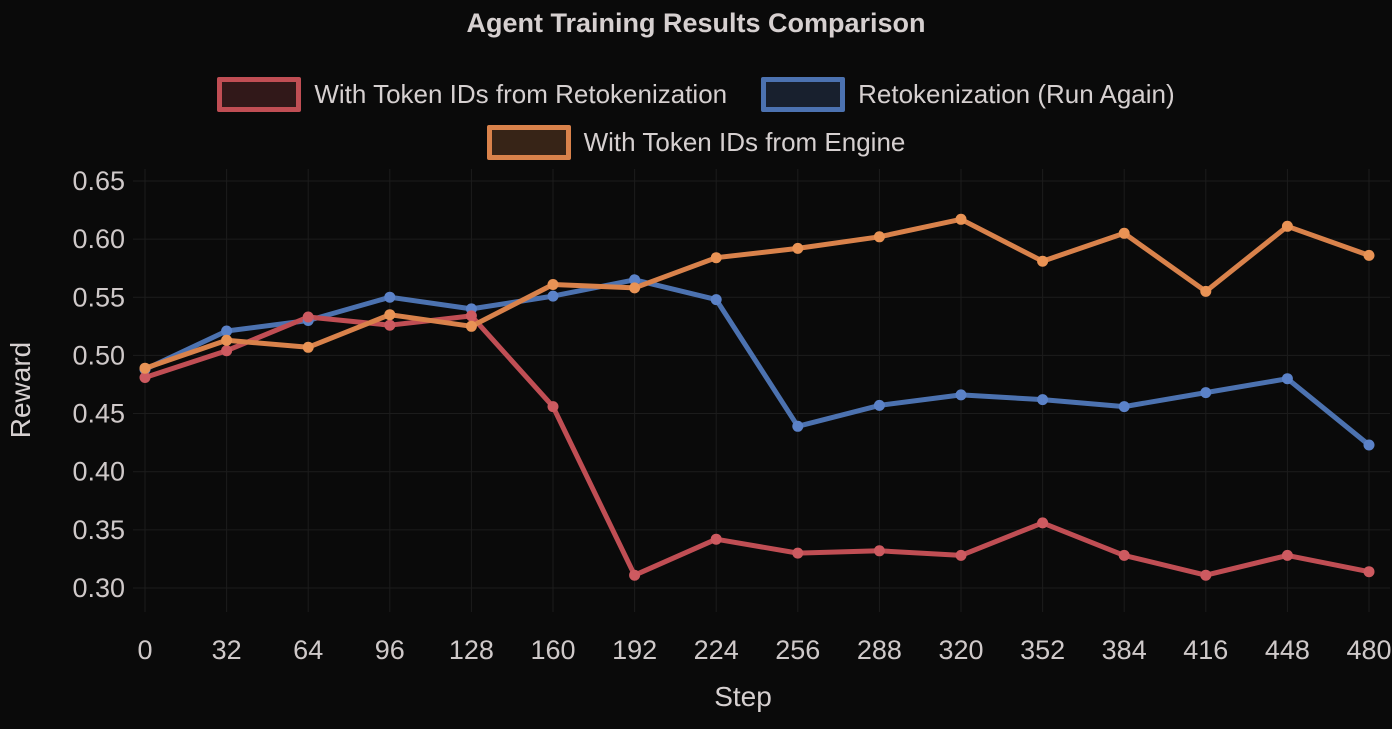 The height and width of the screenshot is (729, 1392). I want to click on x-tick-label: 224, so click(716, 650).